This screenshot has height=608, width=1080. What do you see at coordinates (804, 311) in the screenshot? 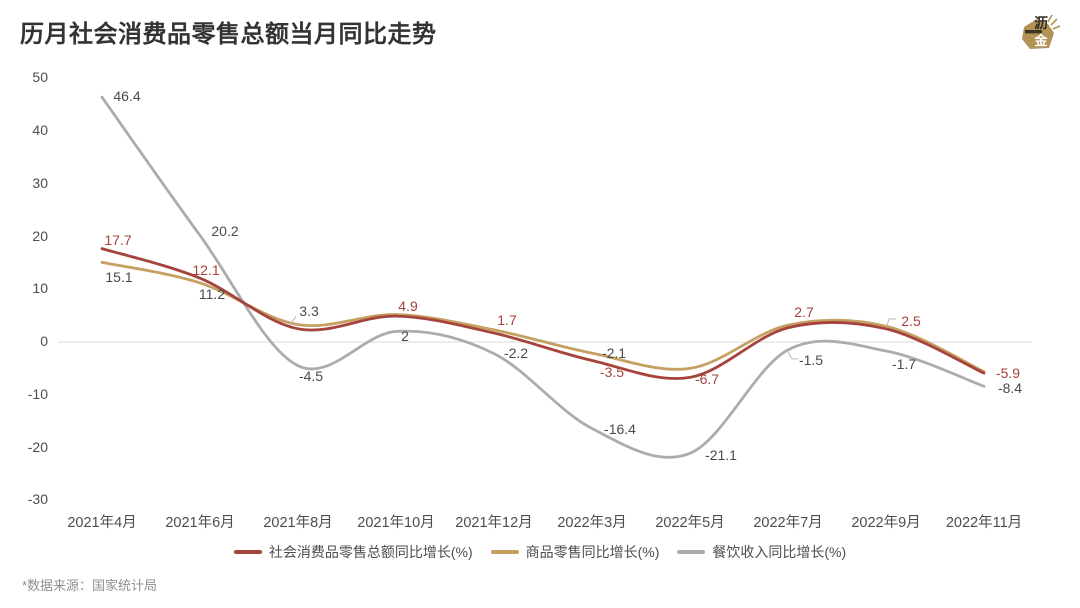
I see `data-label: 2.7` at bounding box center [804, 311].